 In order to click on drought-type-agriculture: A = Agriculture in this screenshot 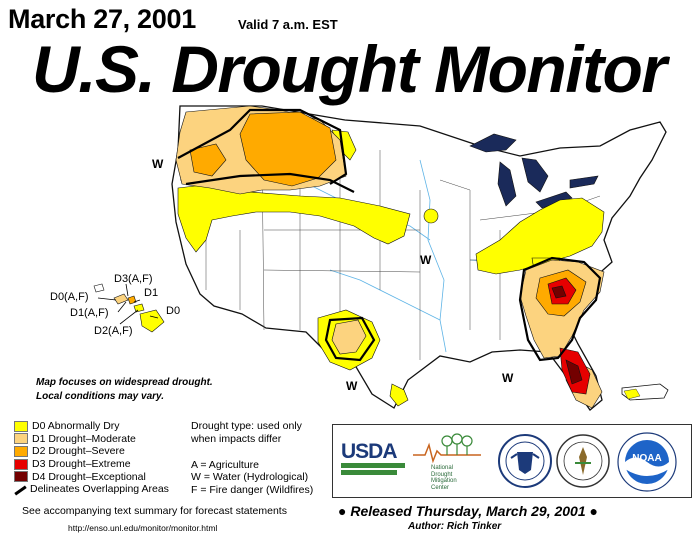, I will do `click(225, 464)`.